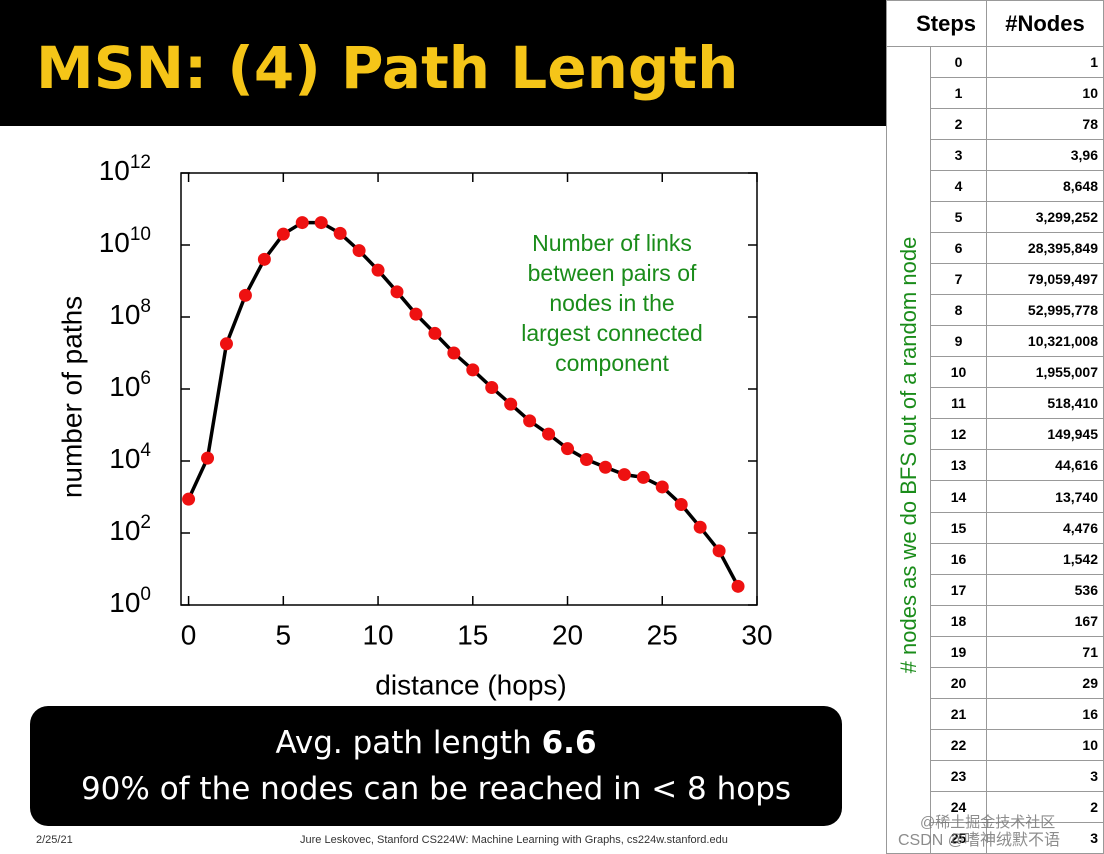  What do you see at coordinates (958, 651) in the screenshot?
I see `steps-cell: 19` at bounding box center [958, 651].